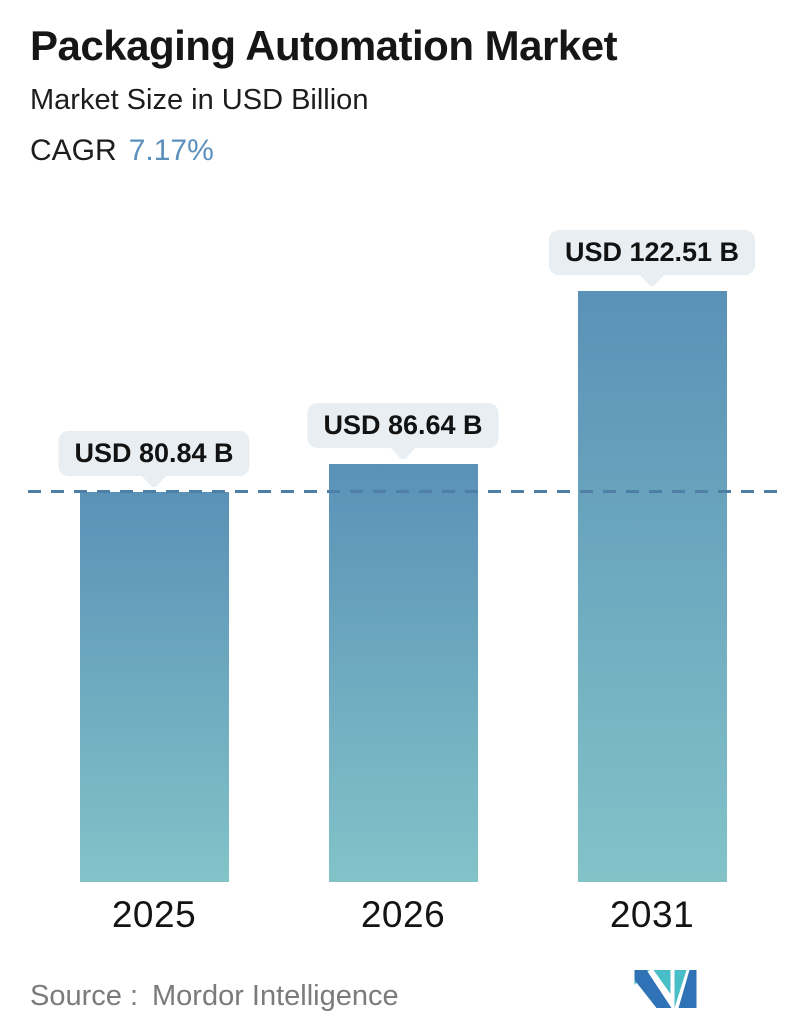 Image resolution: width=796 pixels, height=1034 pixels. I want to click on value-badge-2031: USD 122.51 B, so click(652, 258).